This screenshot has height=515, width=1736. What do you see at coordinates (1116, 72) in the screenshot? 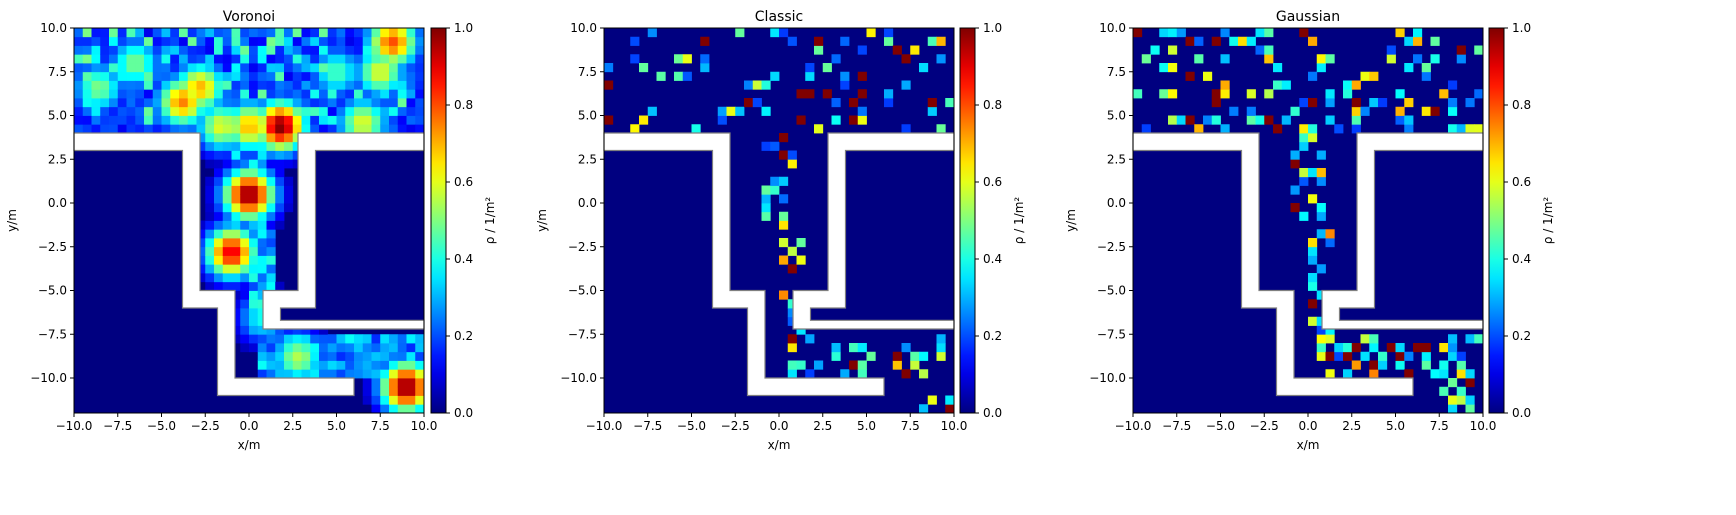
I see `y-tick-label: 7.5` at bounding box center [1116, 72].